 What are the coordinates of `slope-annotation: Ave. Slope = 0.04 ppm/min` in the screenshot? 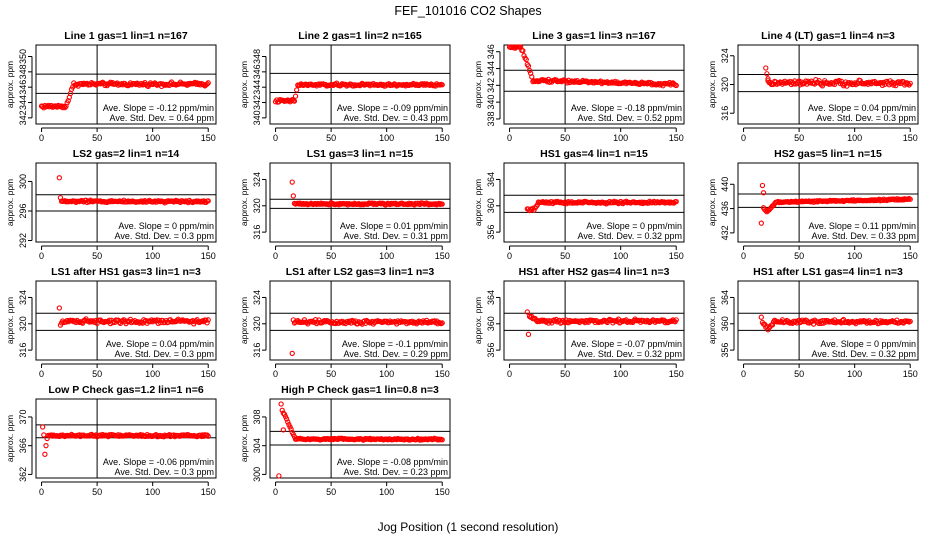 It's located at (160, 344).